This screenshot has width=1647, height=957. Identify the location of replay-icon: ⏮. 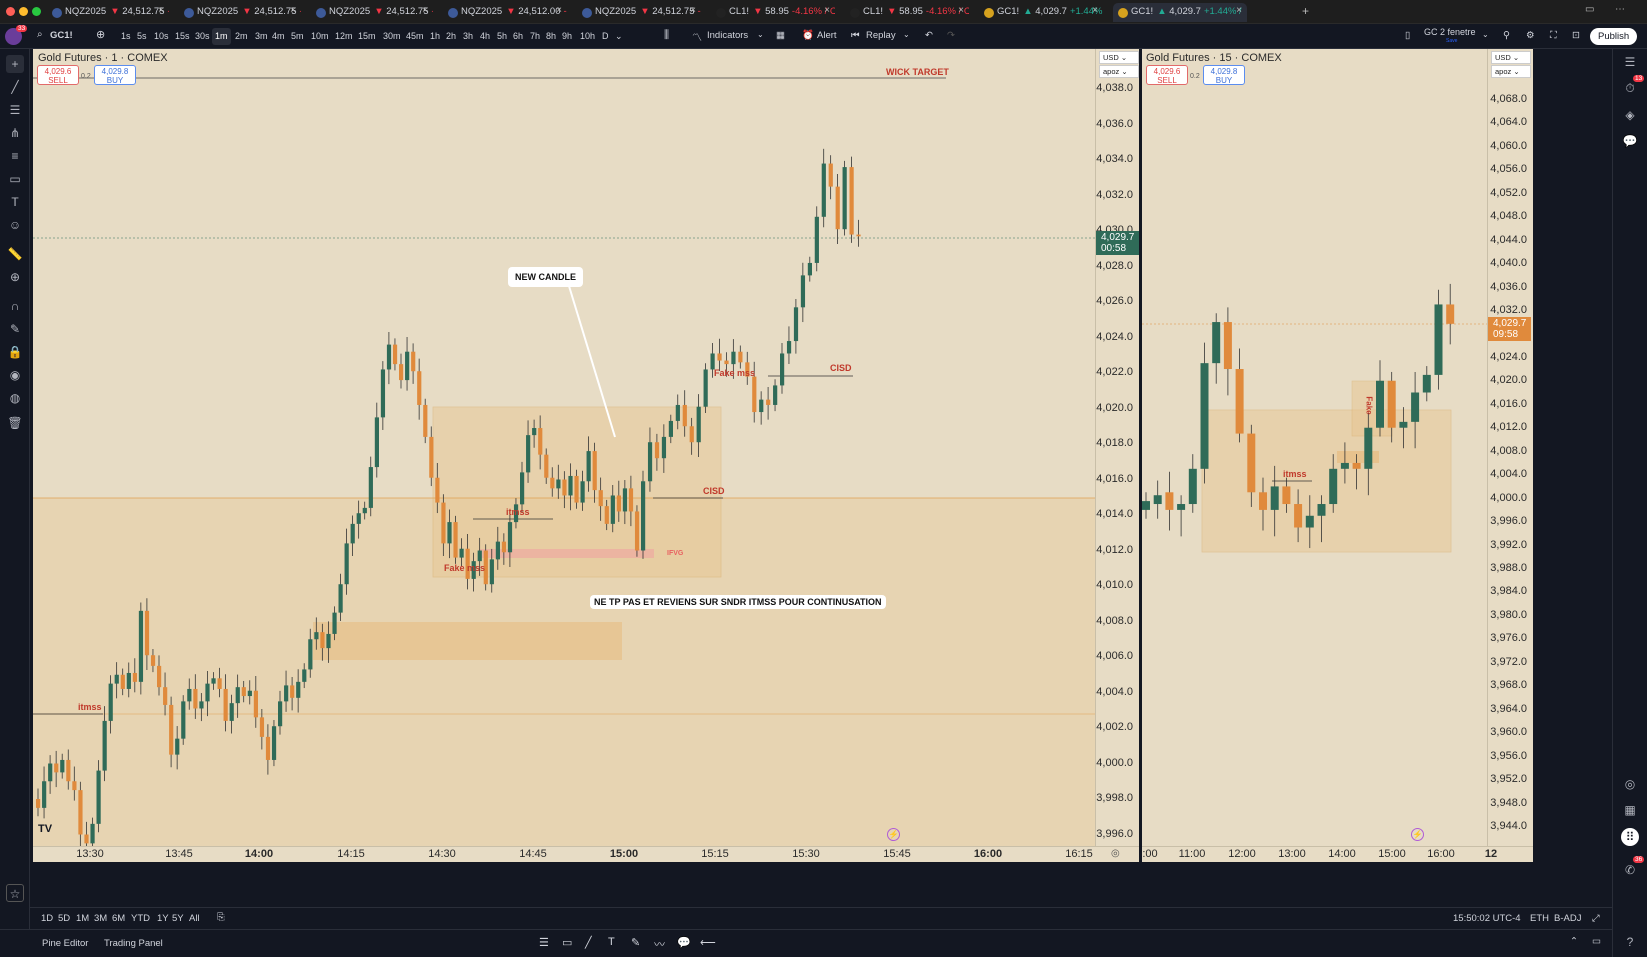
(855, 35).